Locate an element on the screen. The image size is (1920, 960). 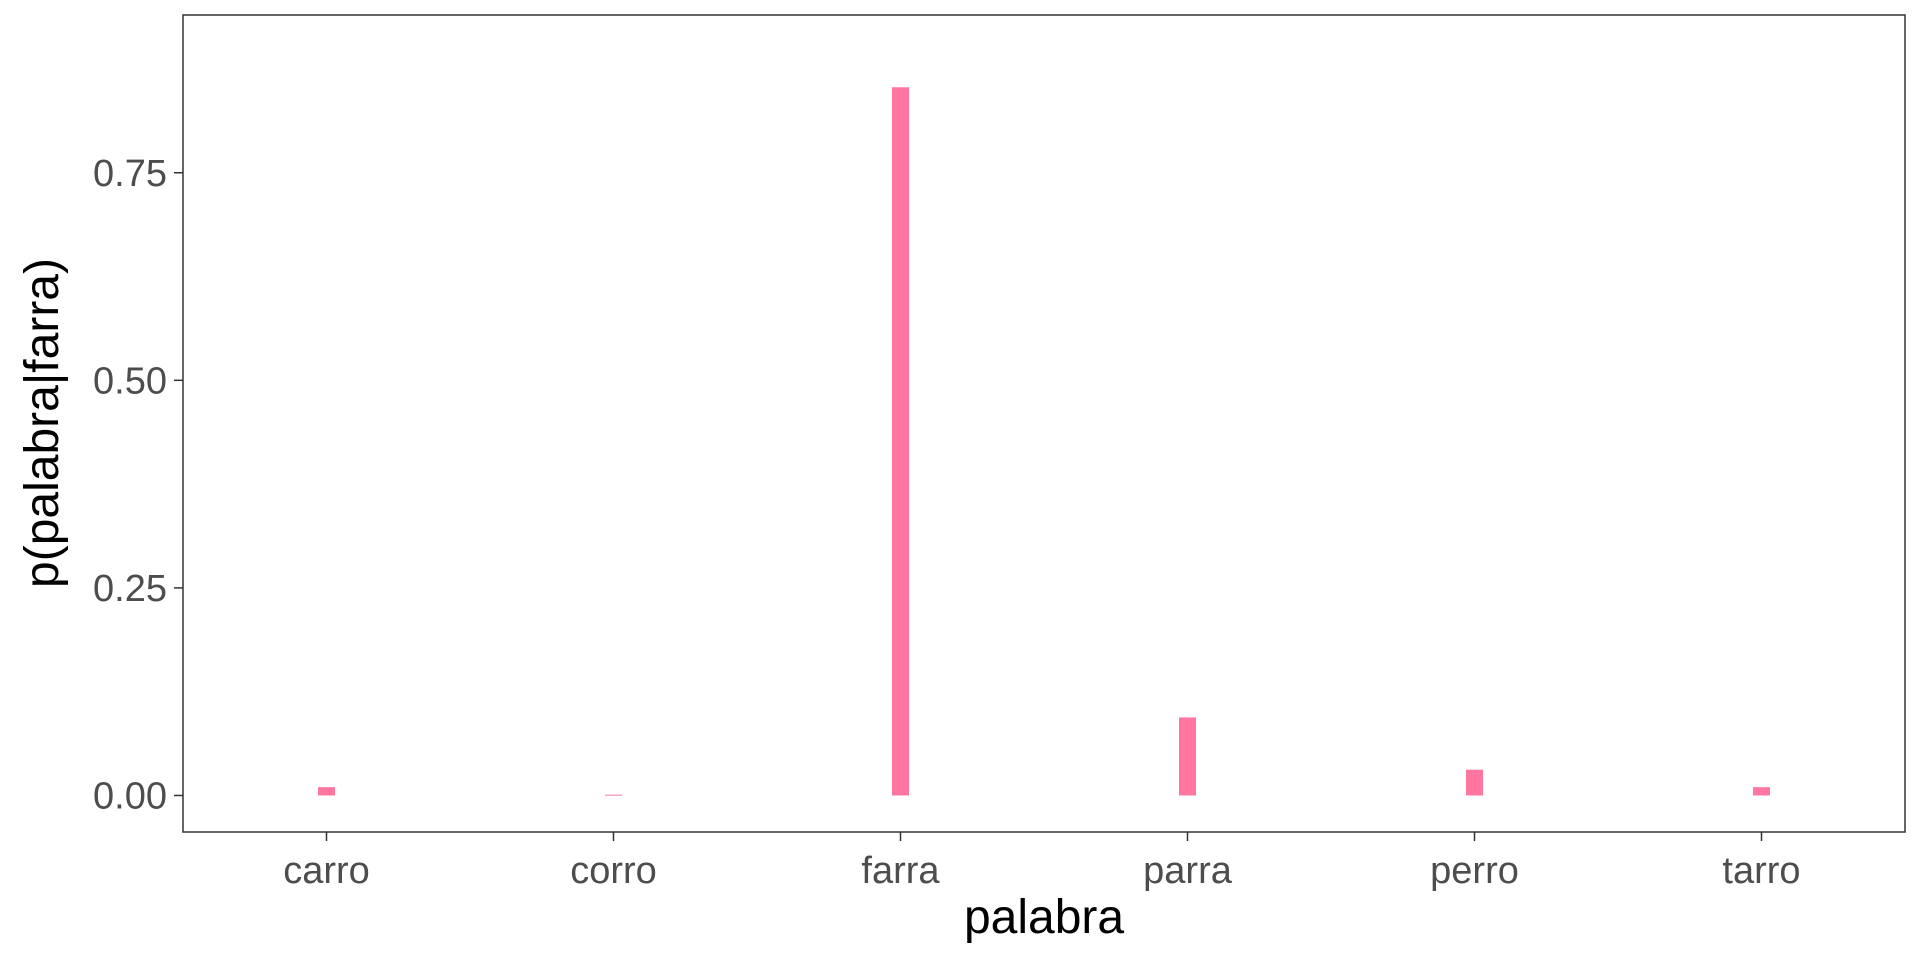
y-axis-title: p(palabra|farra) is located at coordinates (42, 423).